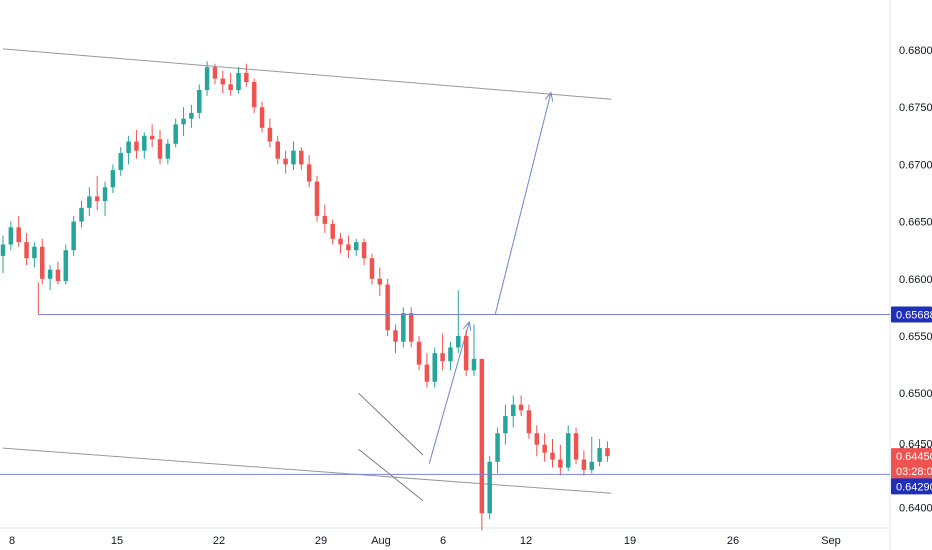 The image size is (932, 550). What do you see at coordinates (526, 541) in the screenshot?
I see `x-tick-label: 12` at bounding box center [526, 541].